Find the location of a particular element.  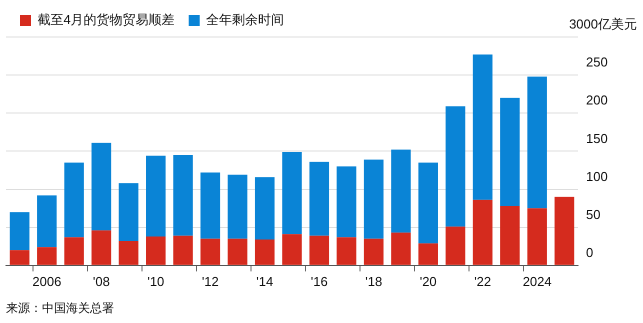

y-tick-label: 50 is located at coordinates (593, 214).